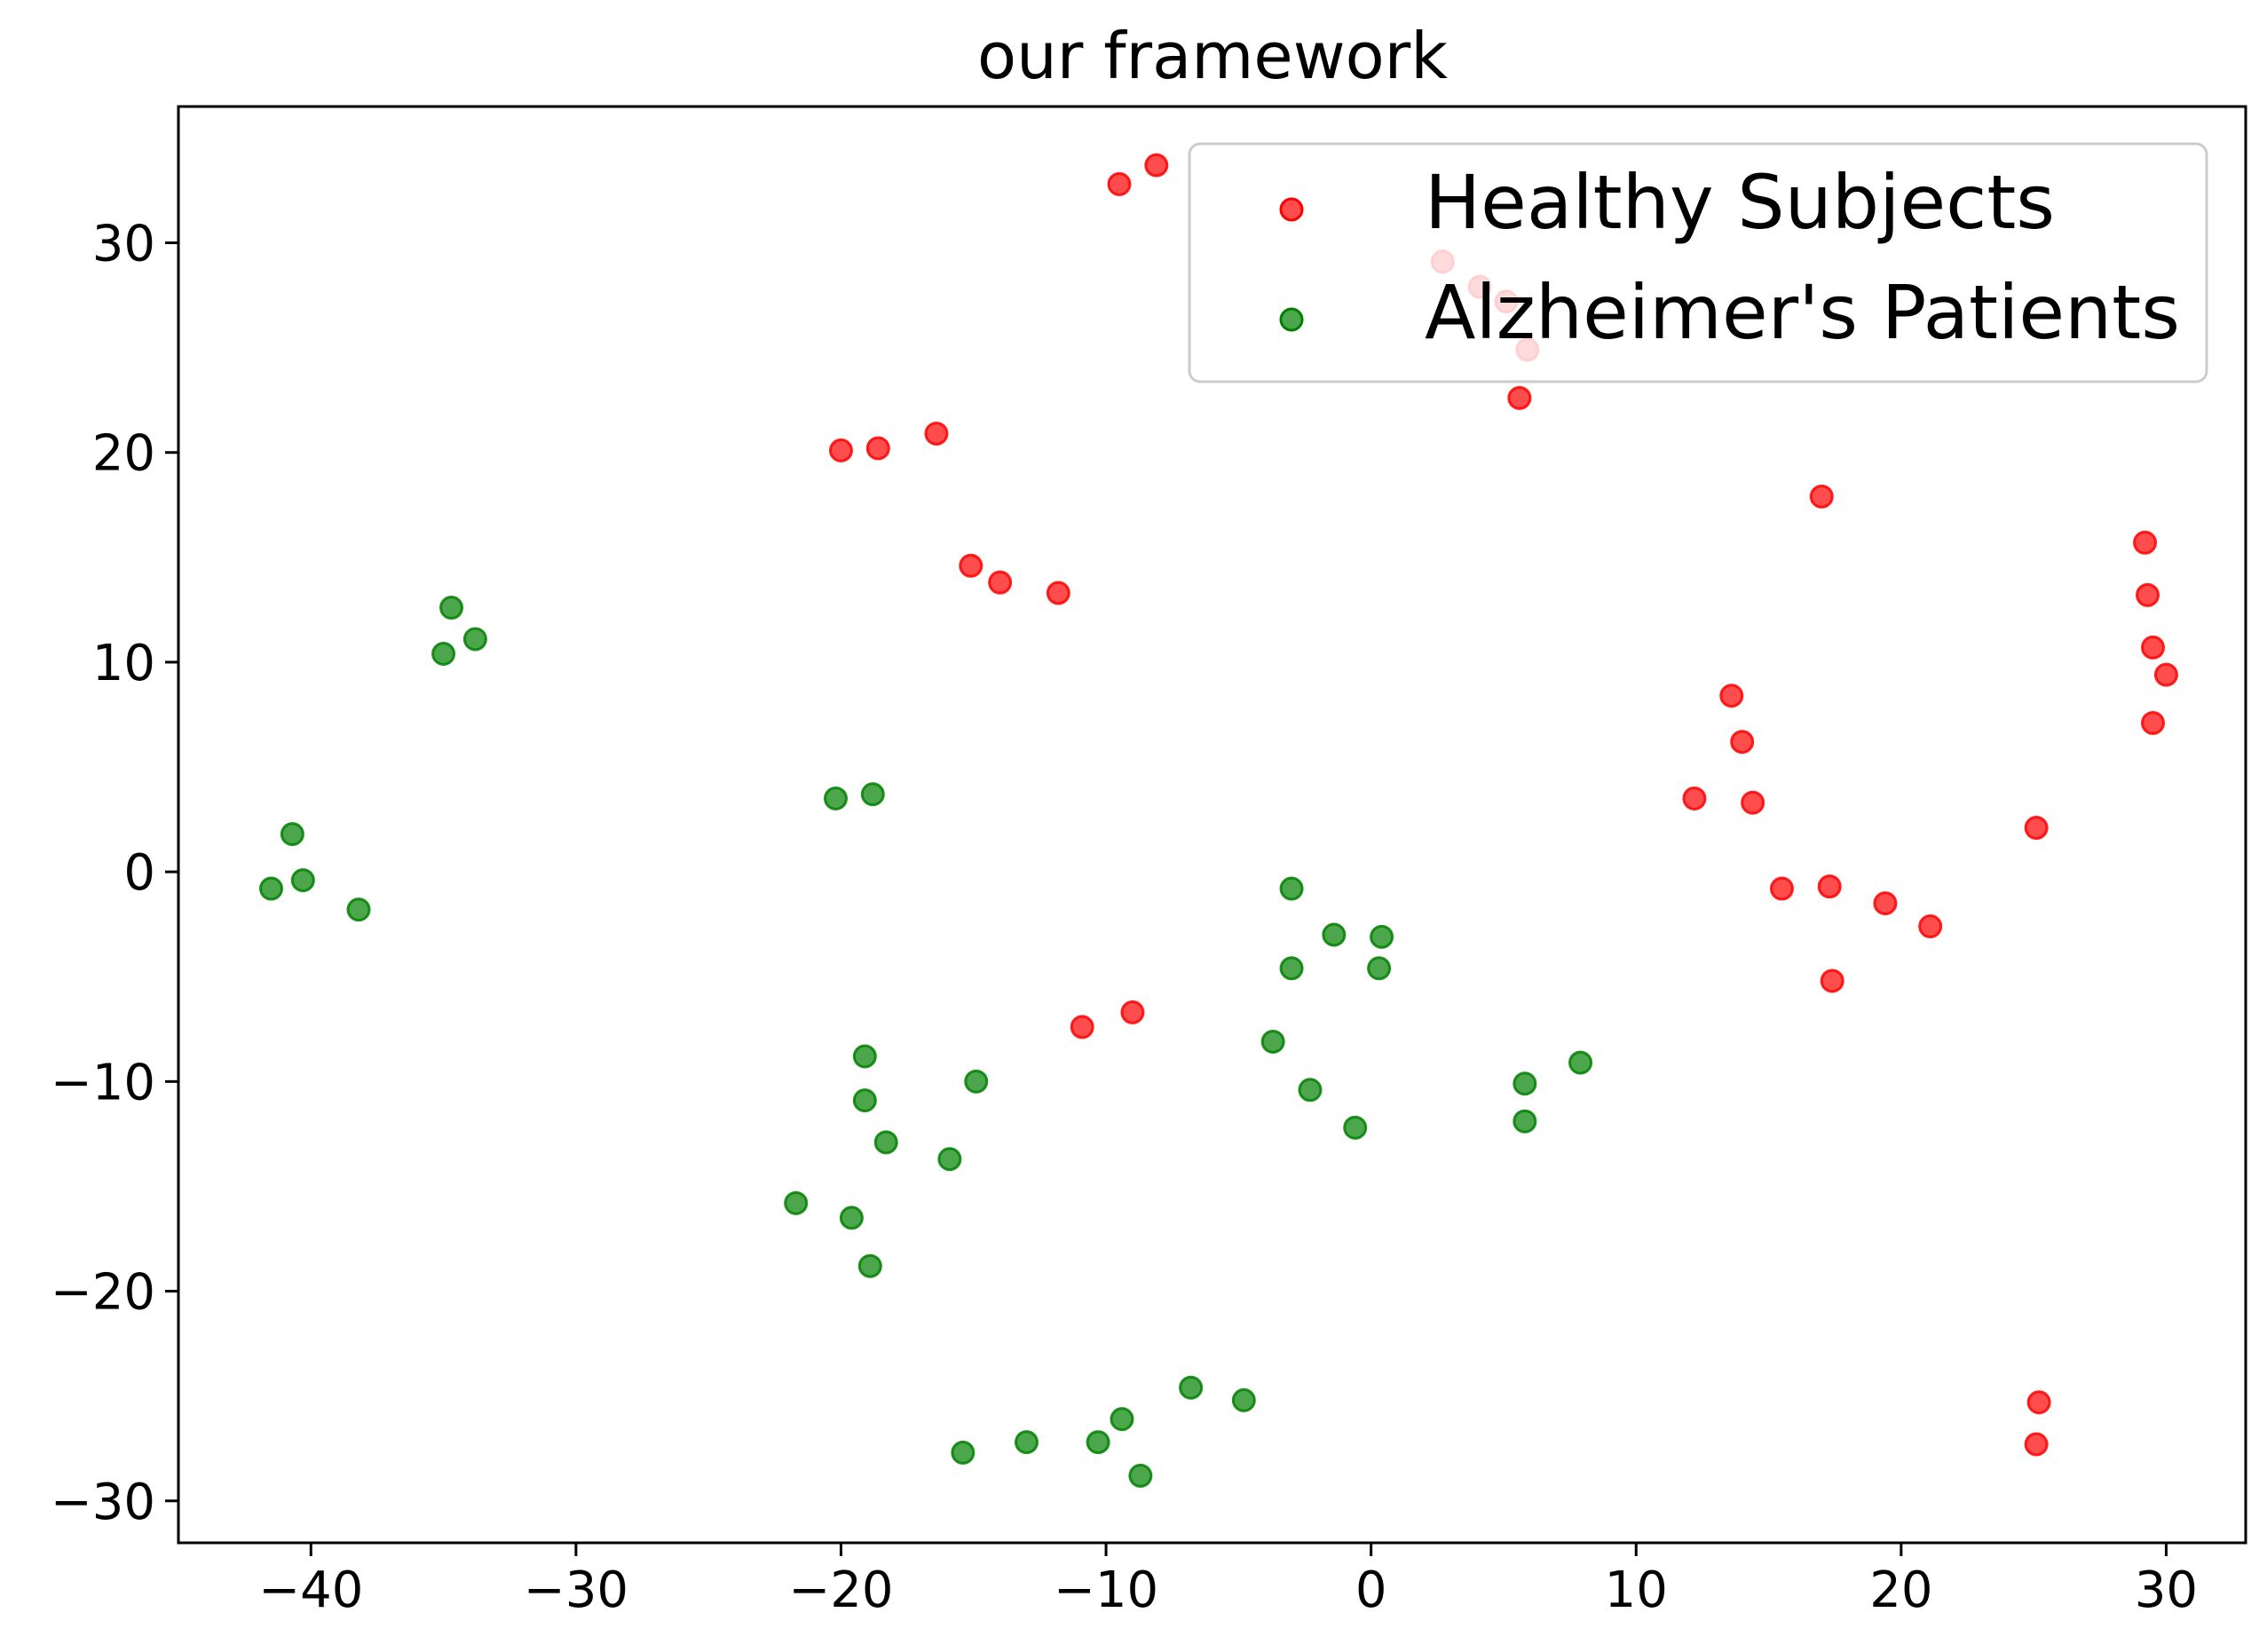 This screenshot has width=2267, height=1652. I want to click on x-tick-label: 10, so click(1636, 1590).